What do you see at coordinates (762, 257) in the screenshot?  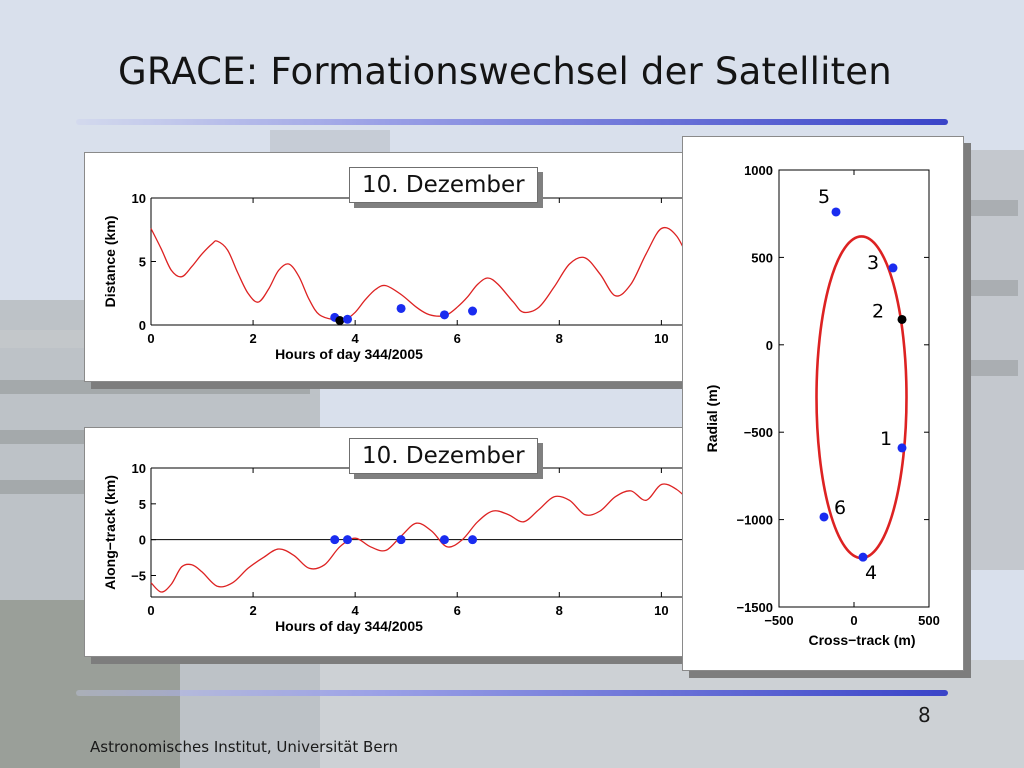 I see `y-tick-label: 500` at bounding box center [762, 257].